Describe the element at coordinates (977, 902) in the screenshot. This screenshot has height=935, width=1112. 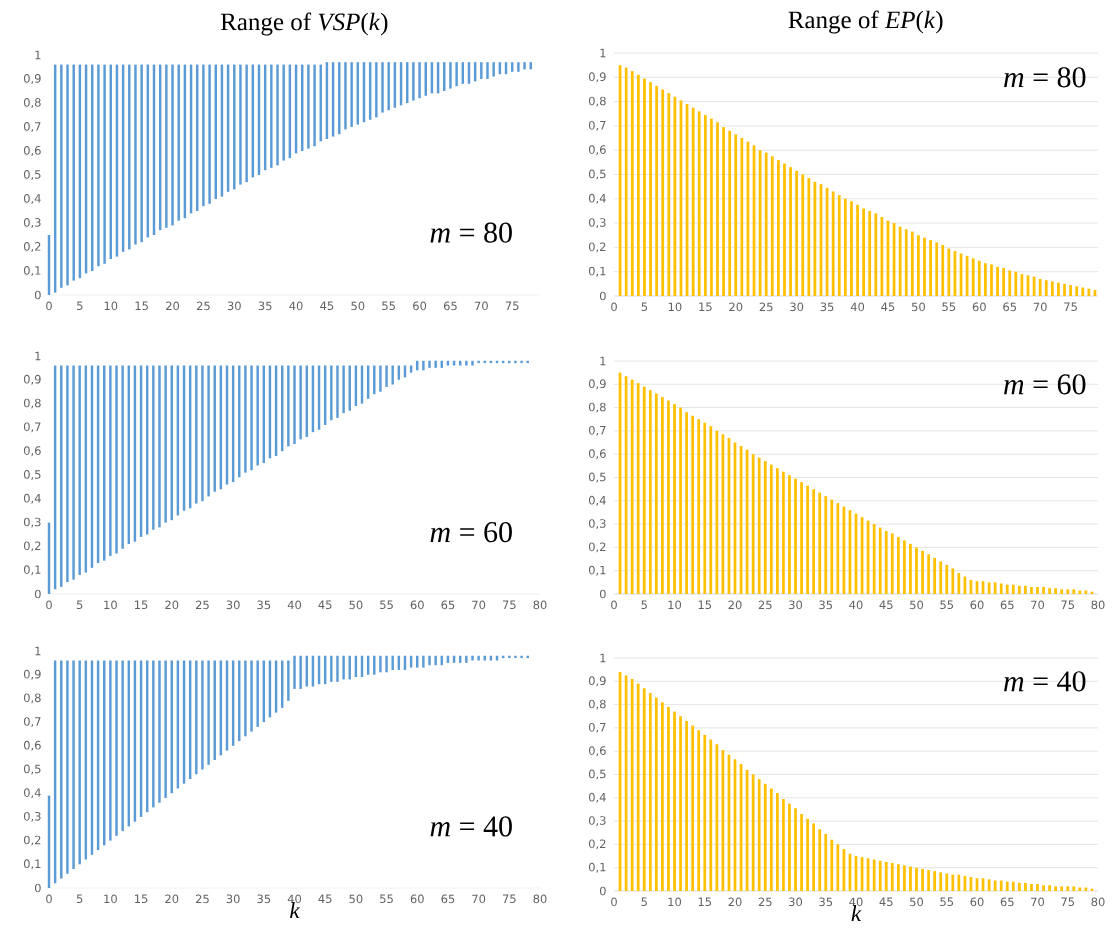
I see `x-tick-label: 60` at that location.